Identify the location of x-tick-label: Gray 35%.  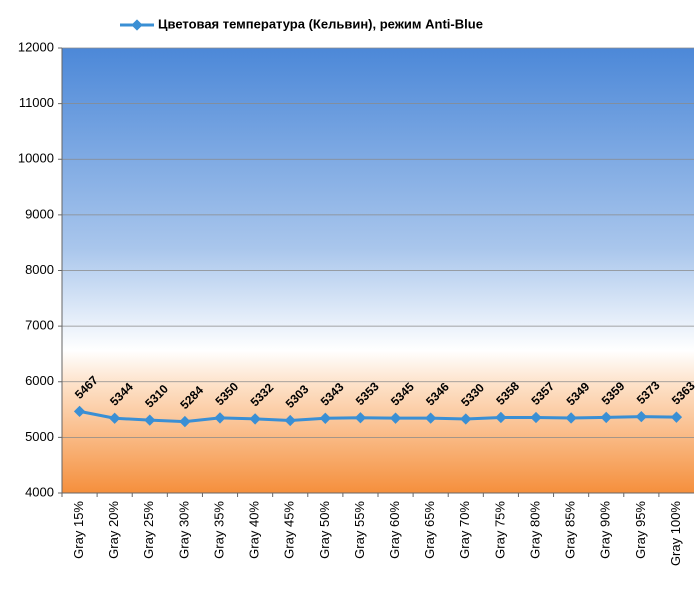
(218, 530).